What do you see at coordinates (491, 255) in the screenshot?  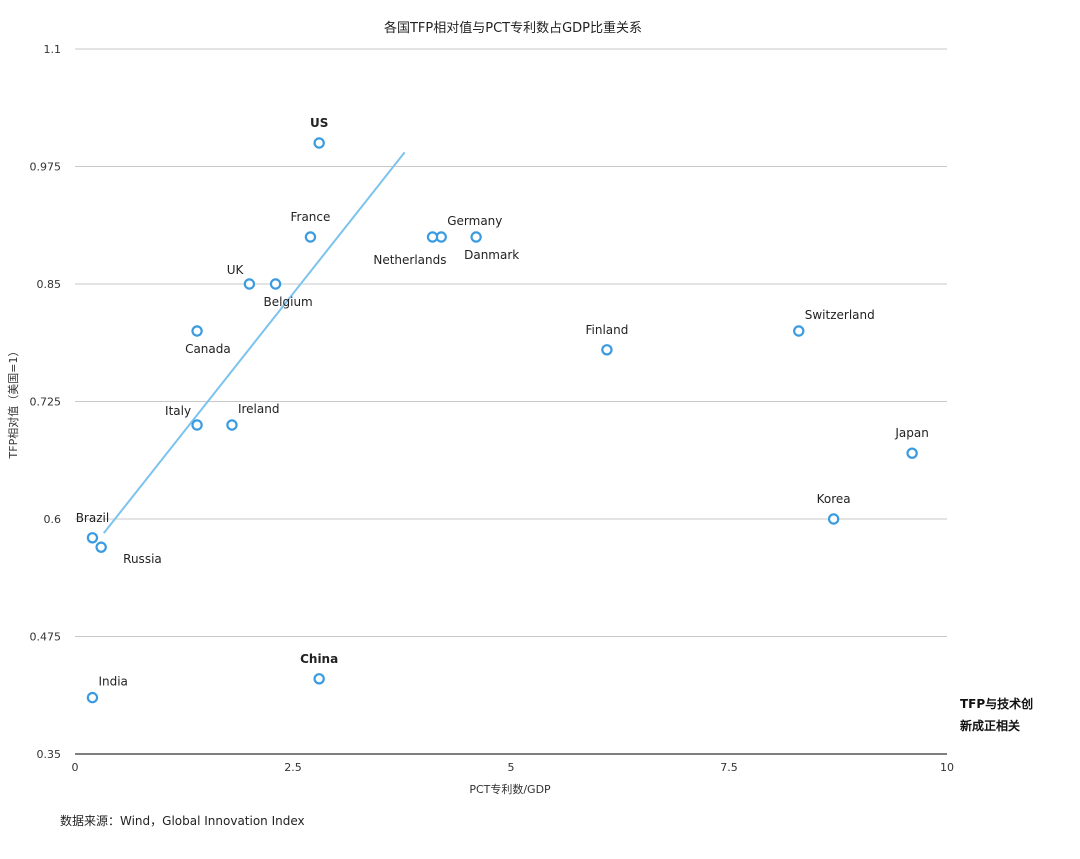 I see `point-label: Danmark` at bounding box center [491, 255].